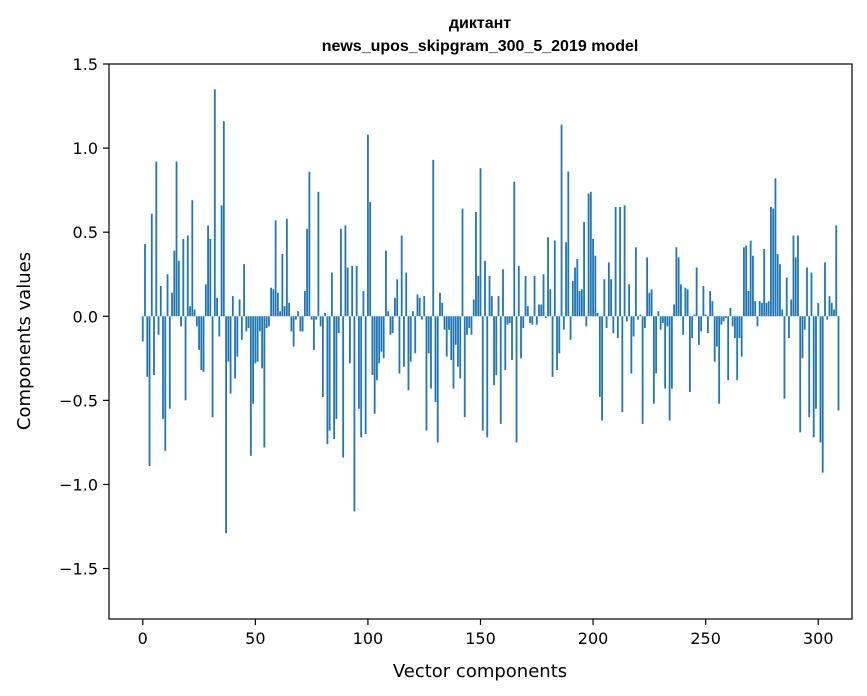  I want to click on x-tick-label: 150, so click(480, 638).